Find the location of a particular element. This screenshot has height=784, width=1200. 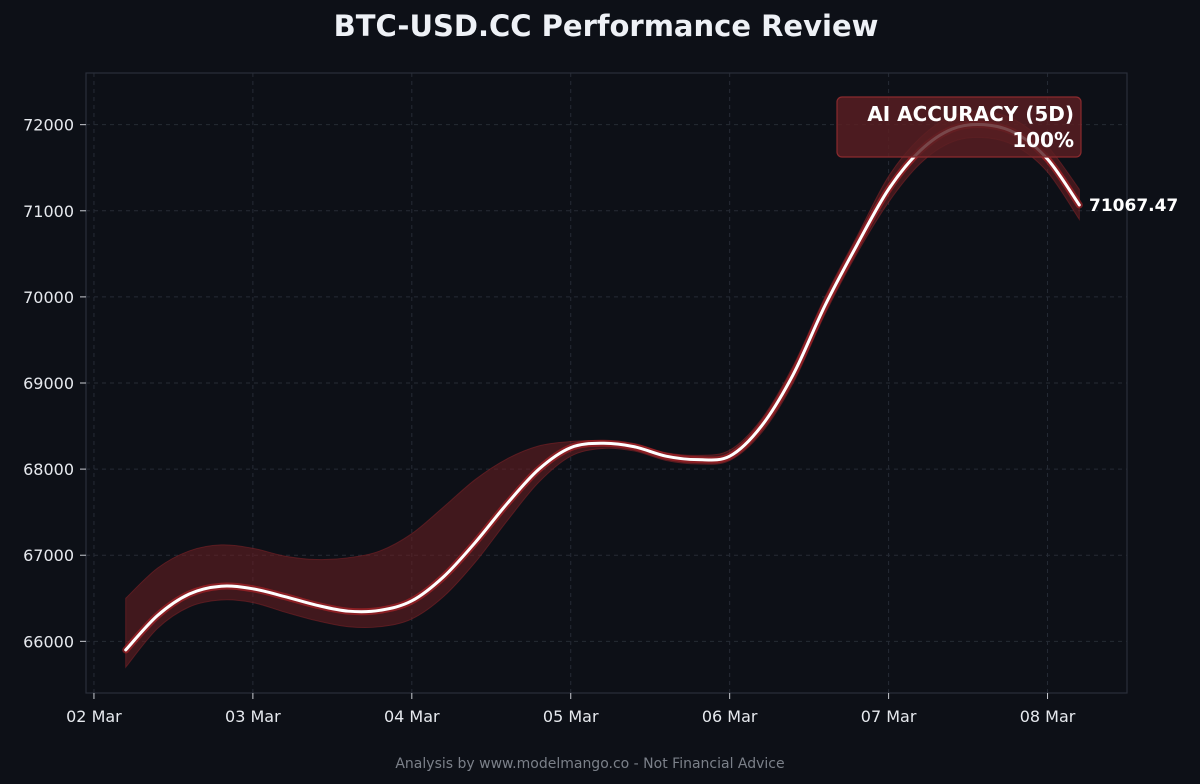

x-tick-label: 08 Mar is located at coordinates (1048, 716).